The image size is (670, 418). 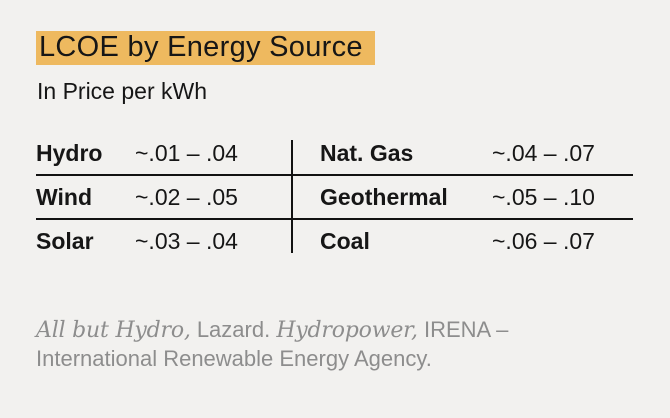 I want to click on page-subtitle: In Price per kWh, so click(x=122, y=91).